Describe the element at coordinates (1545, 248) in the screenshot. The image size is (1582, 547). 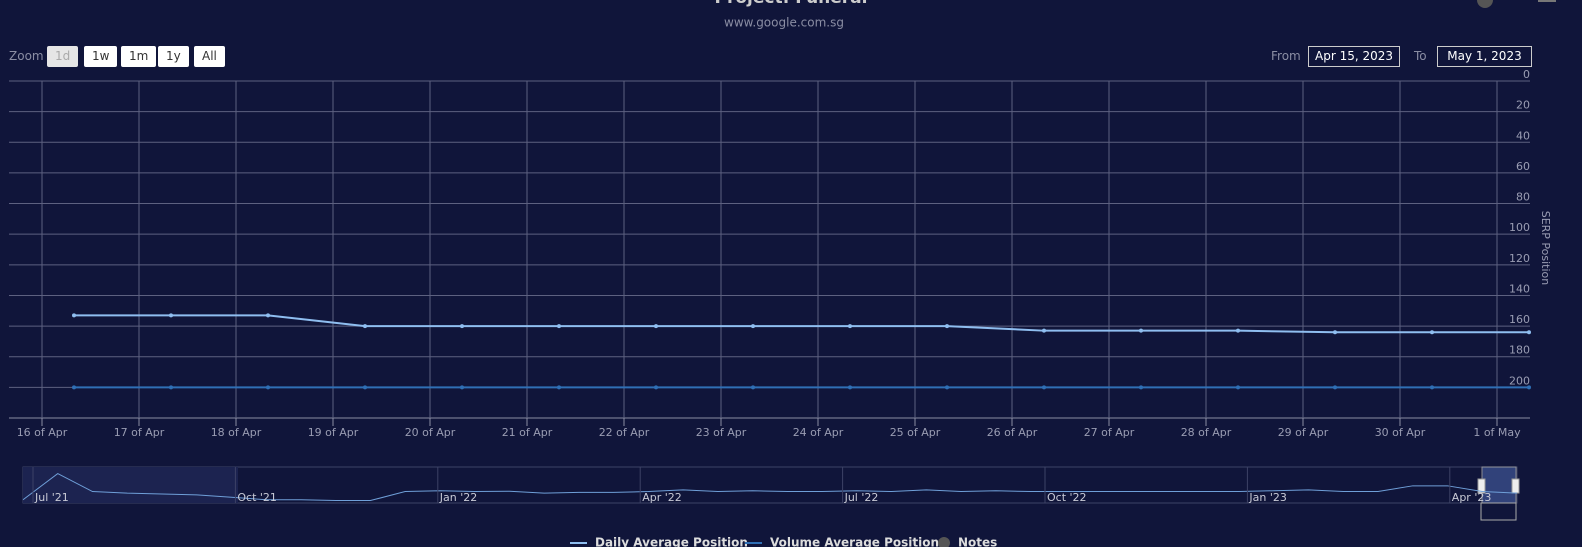
I see `y-axis-title: SERP Position` at that location.